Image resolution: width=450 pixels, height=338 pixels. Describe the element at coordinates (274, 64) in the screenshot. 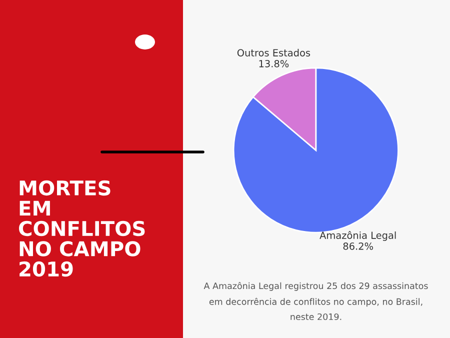

I see `data-label: 13.8%` at that location.